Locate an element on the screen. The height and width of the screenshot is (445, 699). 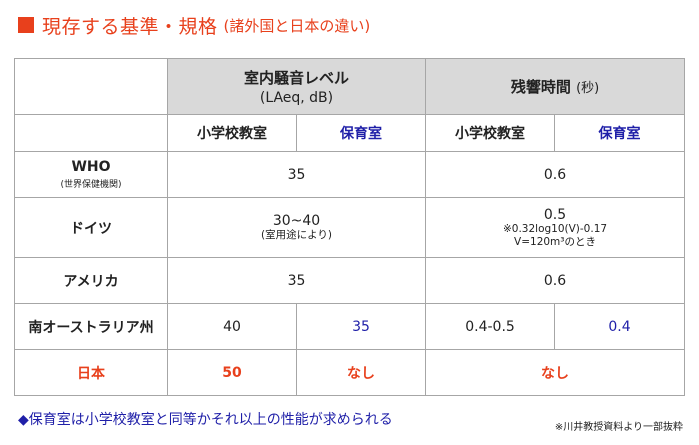
noise-group-header: 室内騒音レベル (LAeq, dB) is located at coordinates (296, 86).